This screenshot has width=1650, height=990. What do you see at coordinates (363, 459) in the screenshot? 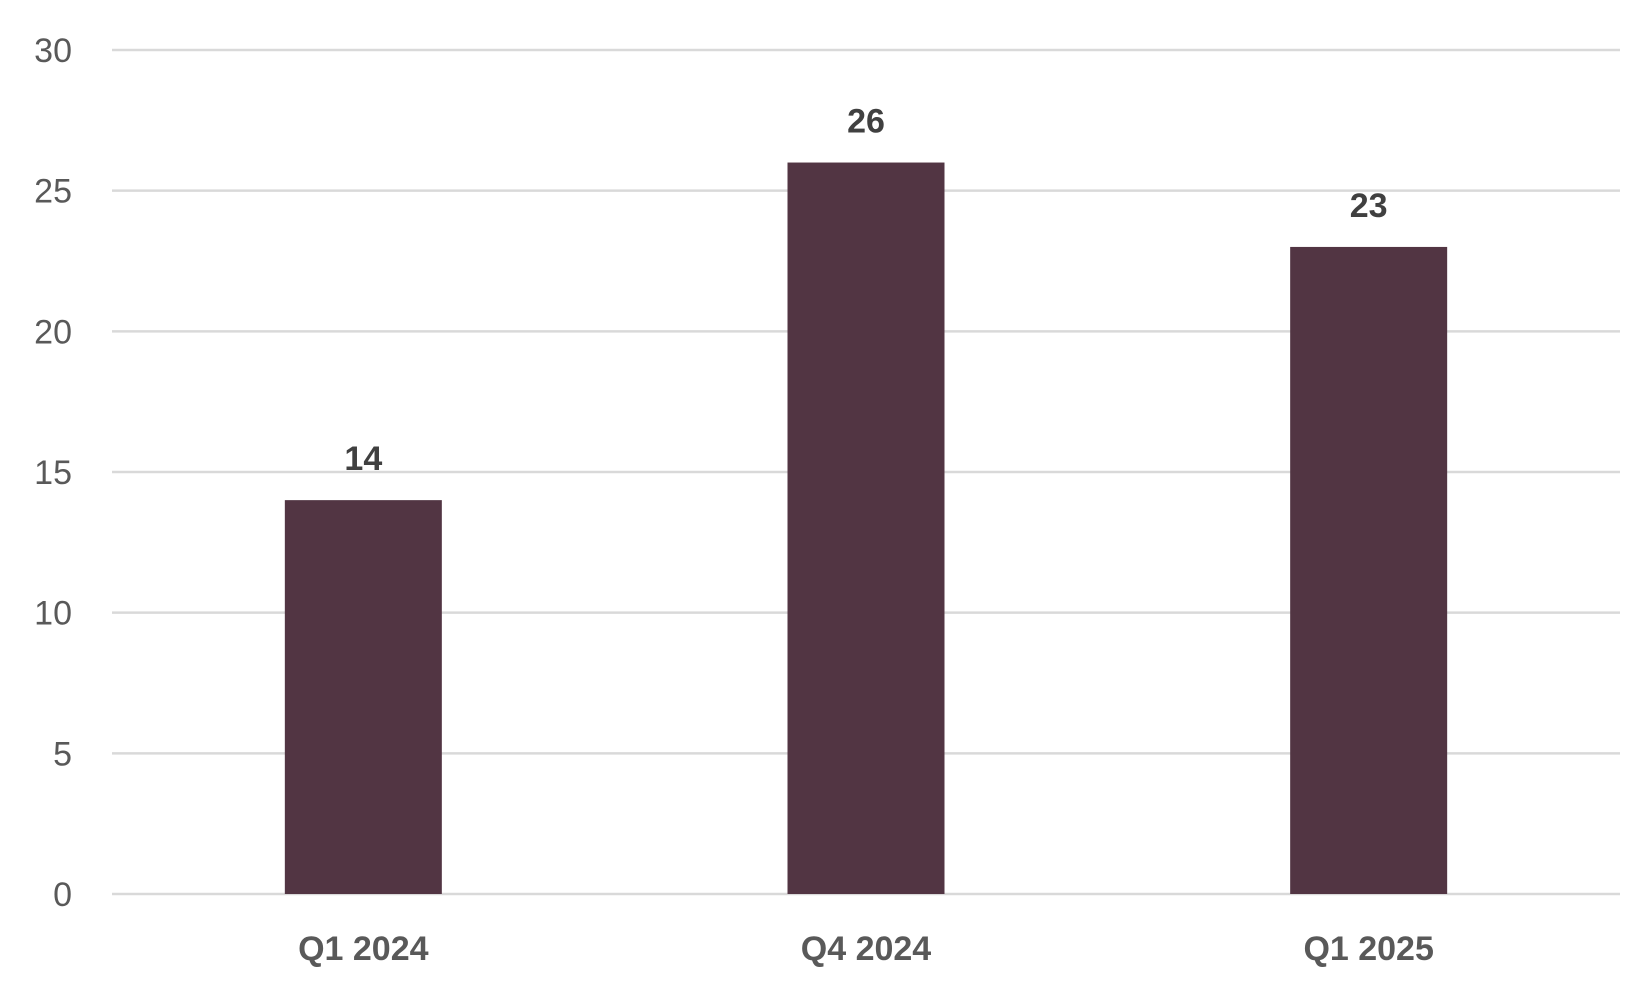
I see `data-label: 14` at bounding box center [363, 459].